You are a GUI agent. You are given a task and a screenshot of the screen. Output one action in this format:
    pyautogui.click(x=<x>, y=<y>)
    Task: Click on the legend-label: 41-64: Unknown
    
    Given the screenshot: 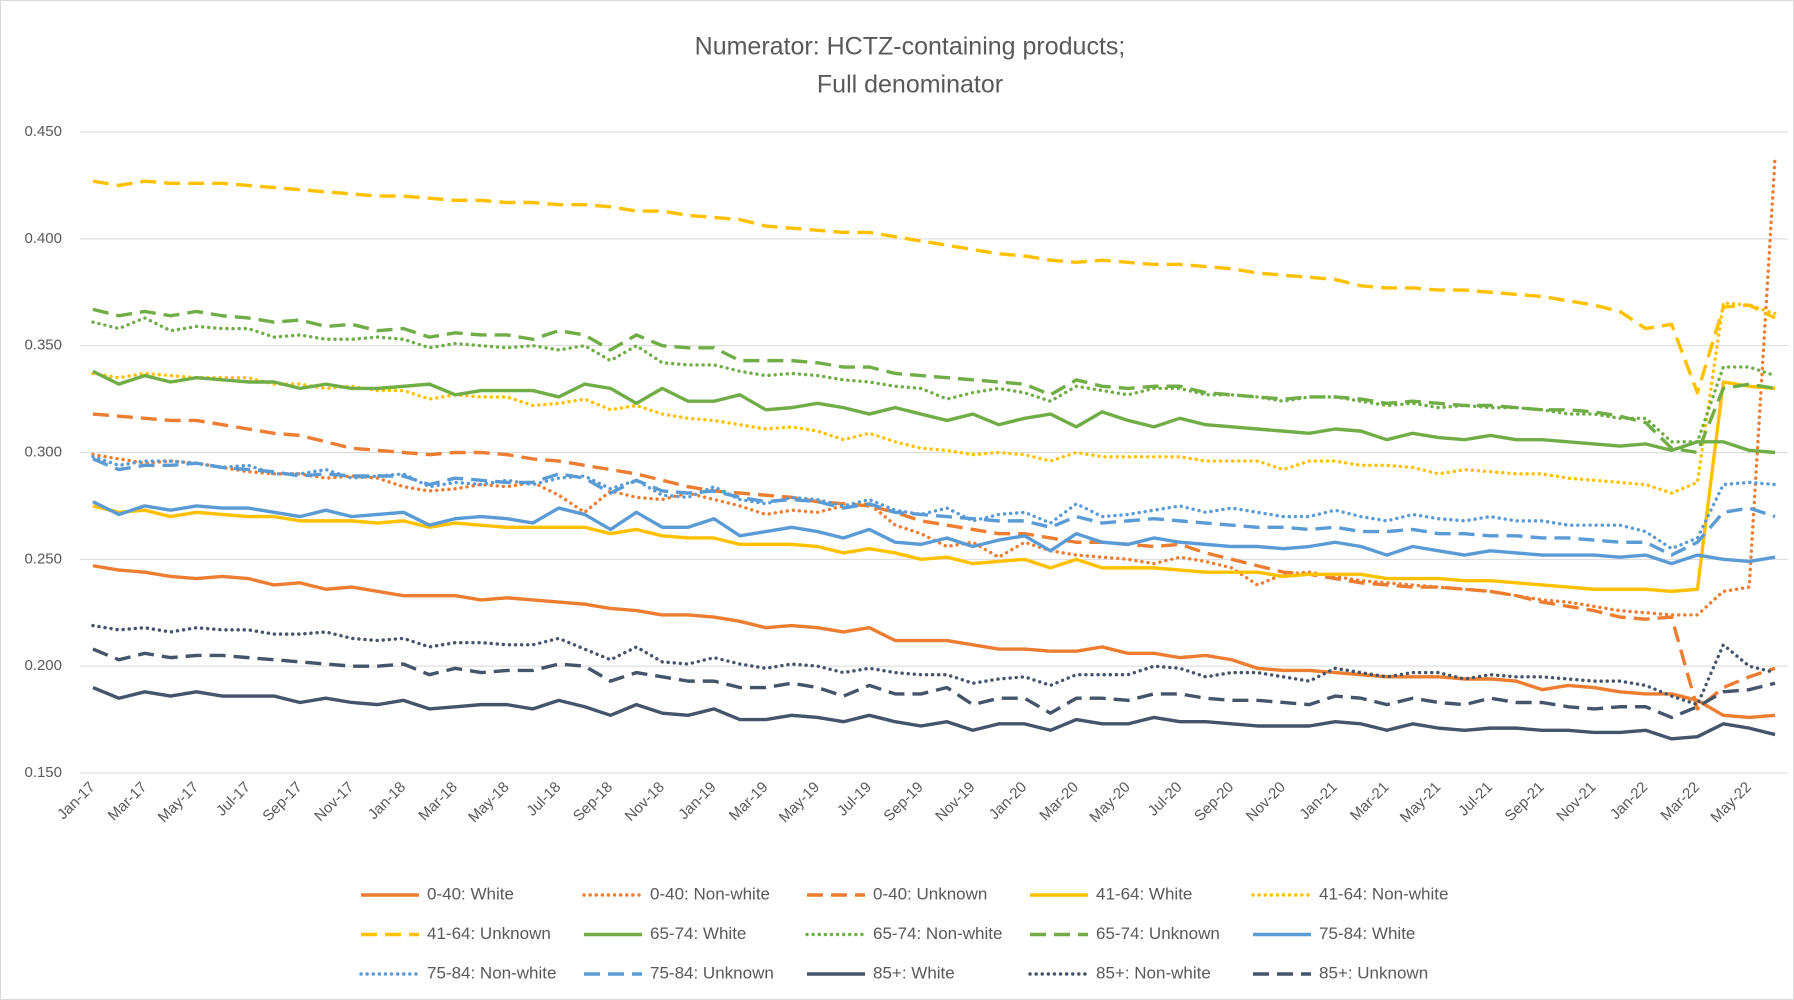 What is the action you would take?
    pyautogui.click(x=489, y=933)
    